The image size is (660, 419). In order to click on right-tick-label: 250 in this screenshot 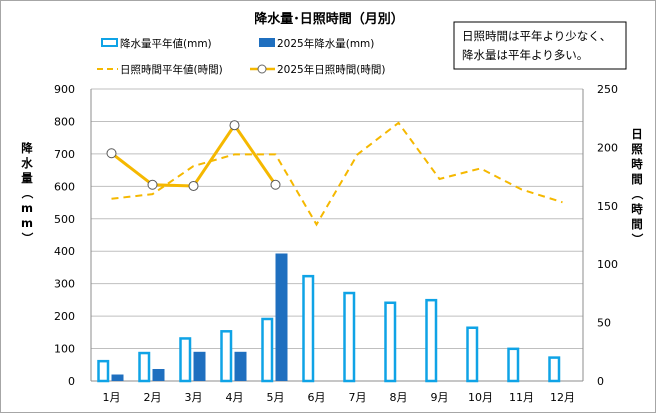, I will do `click(607, 89)`.